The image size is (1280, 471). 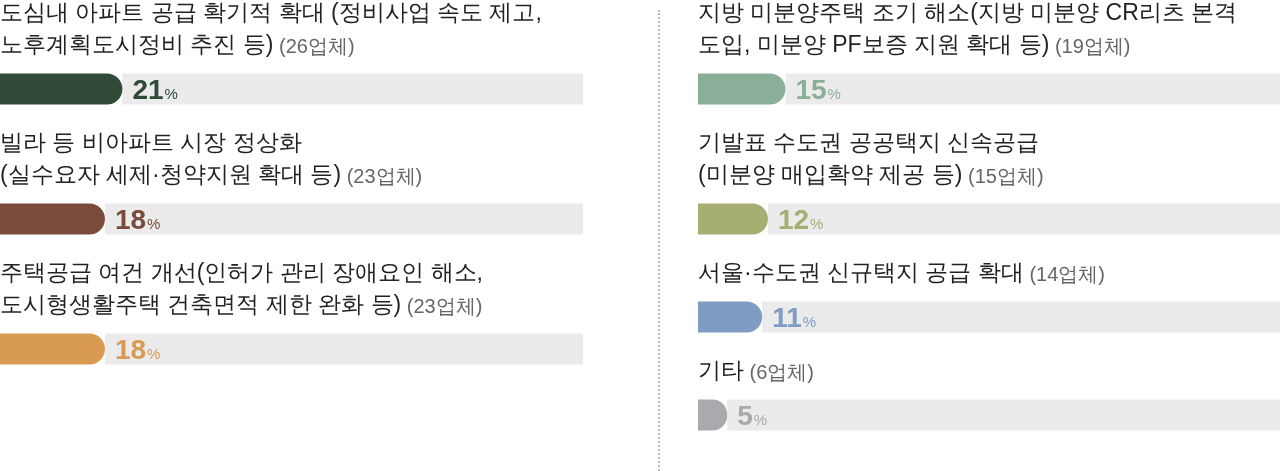 I want to click on data-label: 11%, so click(x=794, y=317).